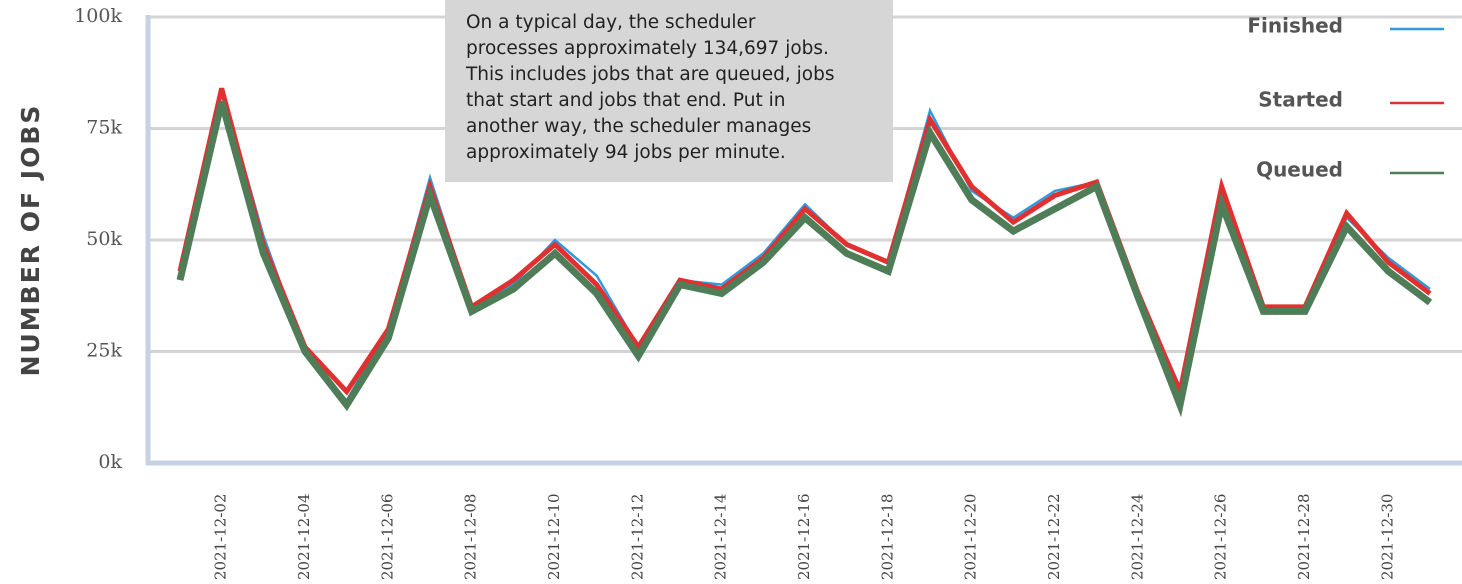 The image size is (1462, 584). What do you see at coordinates (650, 74) in the screenshot?
I see `annotation-text: This includes jobs that are queued, jobs` at bounding box center [650, 74].